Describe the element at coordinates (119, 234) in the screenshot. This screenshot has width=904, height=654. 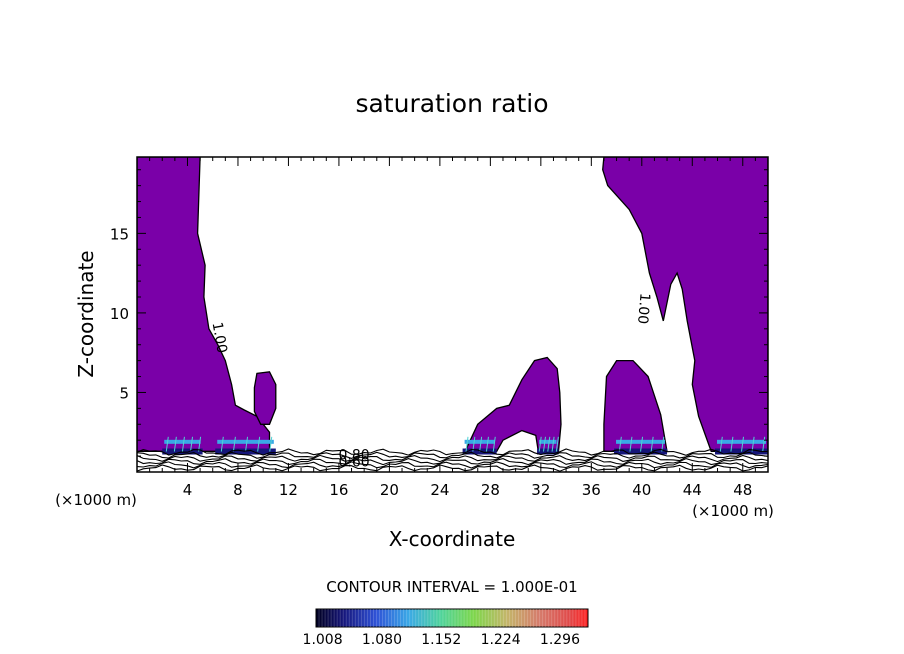
I see `y-tick-label: 15` at that location.